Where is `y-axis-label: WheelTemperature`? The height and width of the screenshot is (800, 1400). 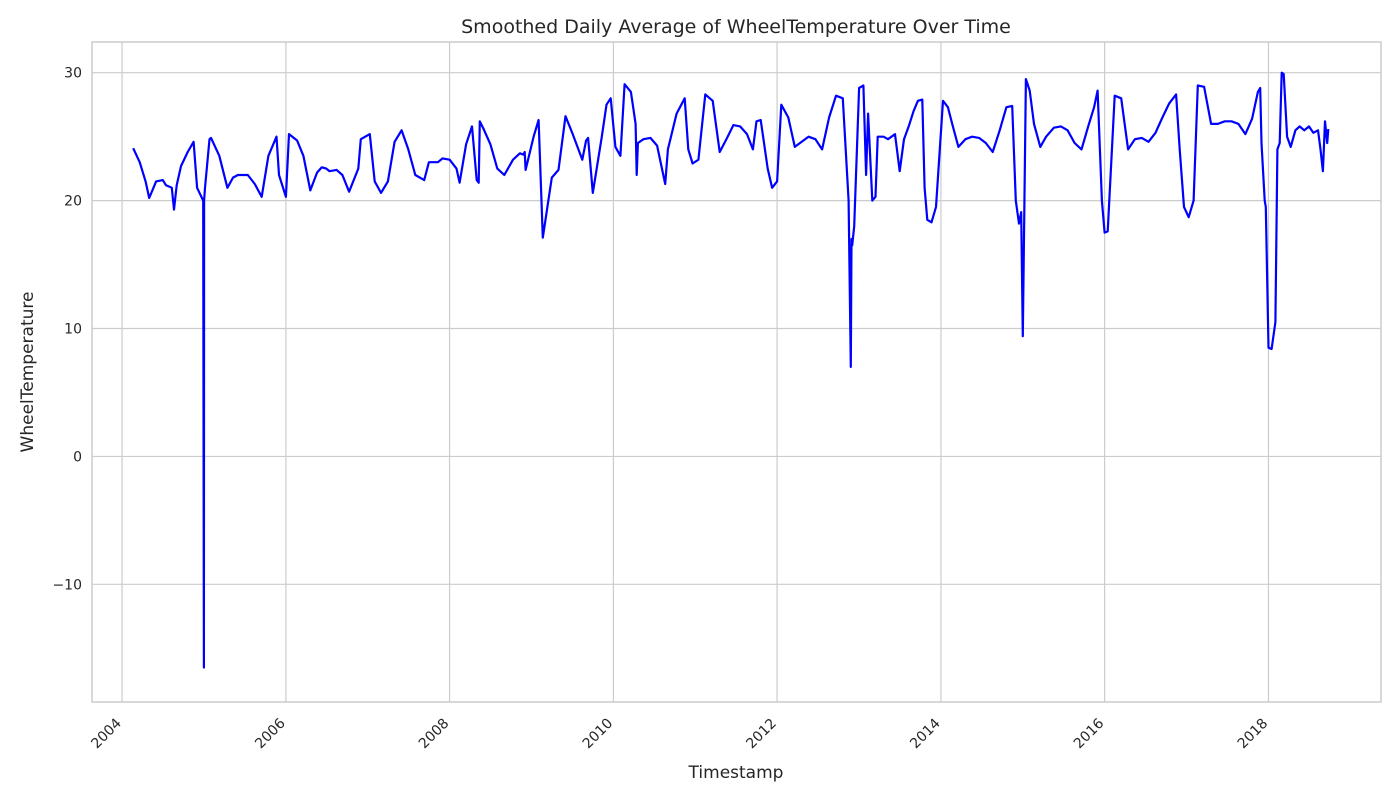 y-axis-label: WheelTemperature is located at coordinates (28, 372).